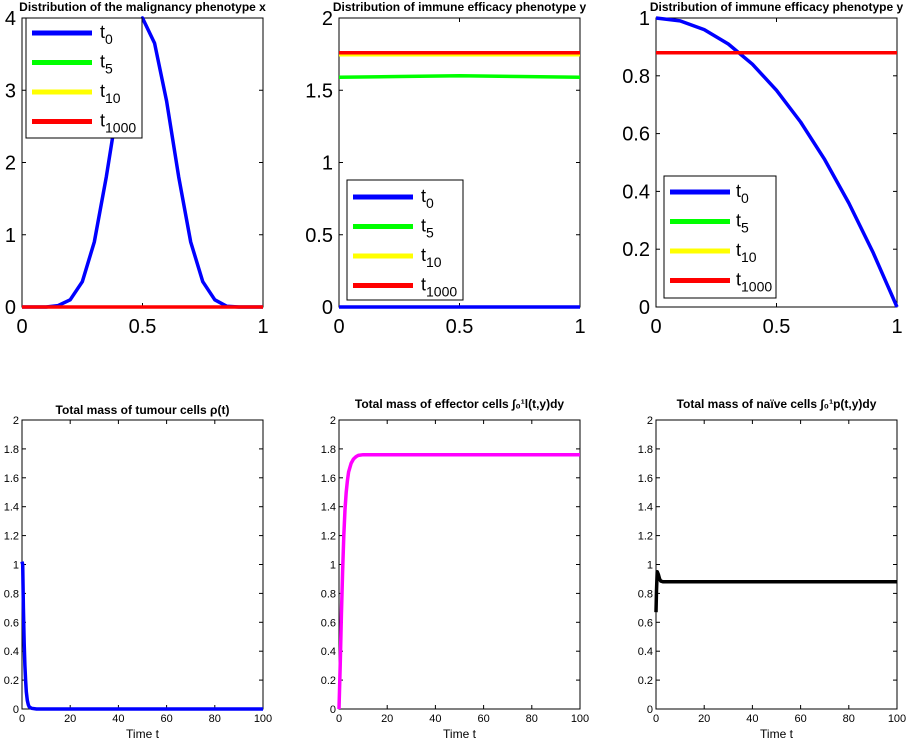 The height and width of the screenshot is (740, 911). What do you see at coordinates (460, 404) in the screenshot?
I see `chart-title: Total mass of effector cells ∫₀¹l(t,y)dy` at bounding box center [460, 404].